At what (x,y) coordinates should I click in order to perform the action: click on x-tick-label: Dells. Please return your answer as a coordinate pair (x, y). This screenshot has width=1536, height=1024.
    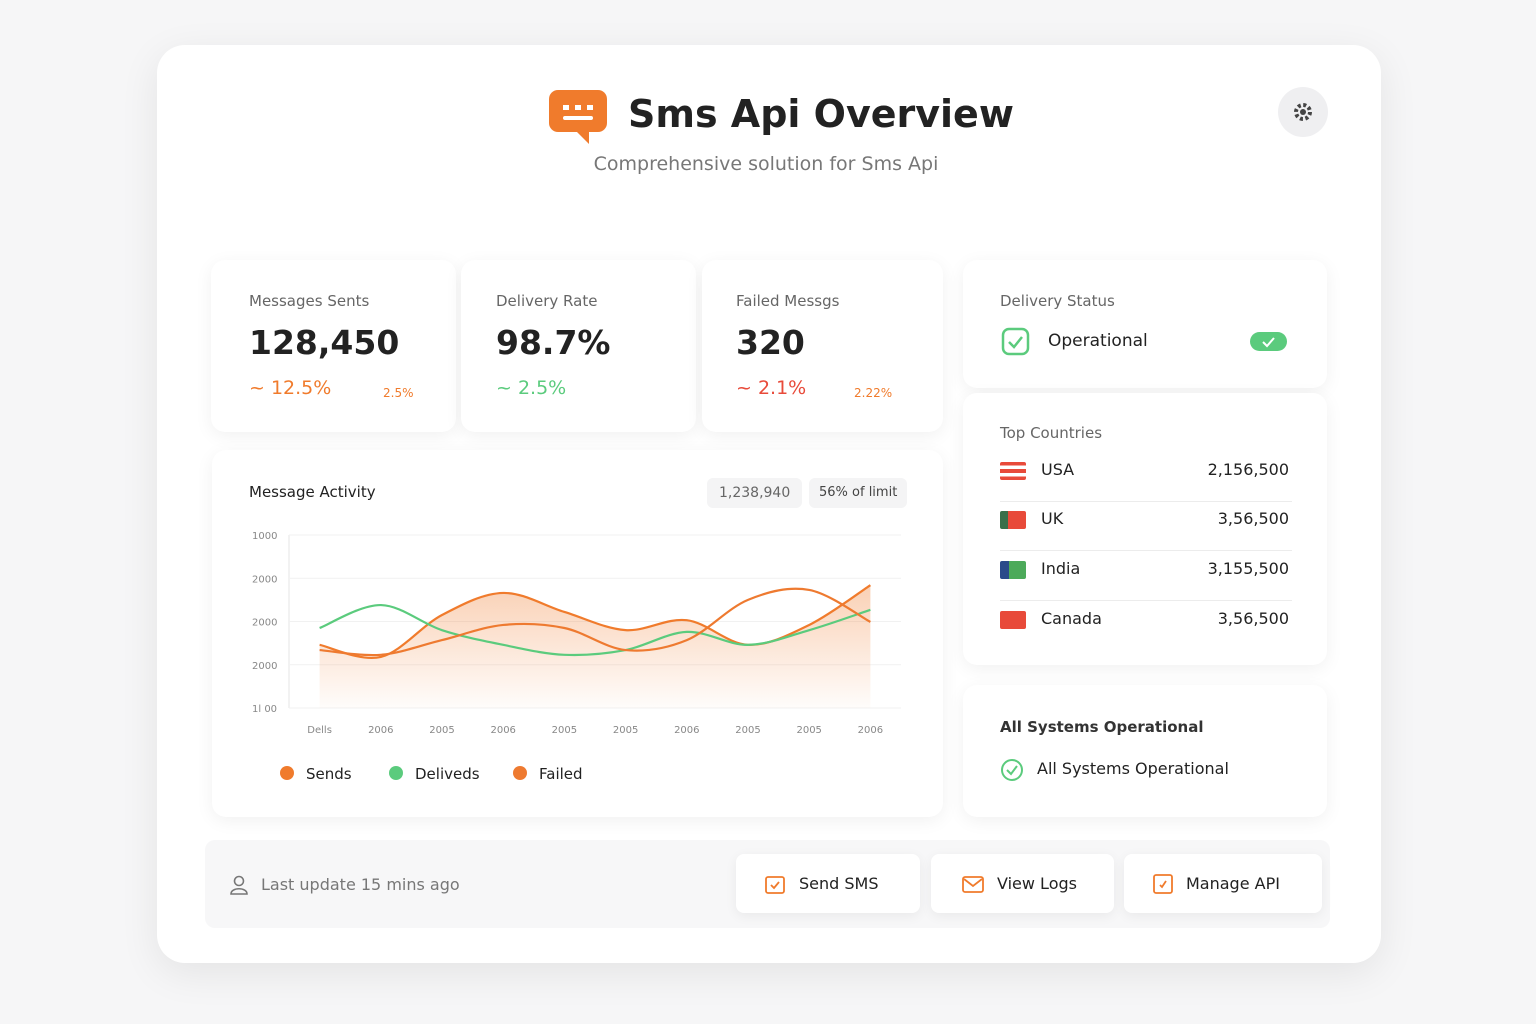
    Looking at the image, I should click on (319, 730).